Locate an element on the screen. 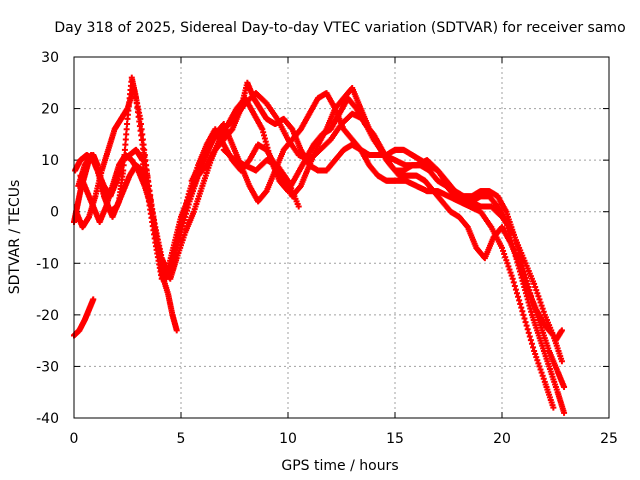 The image size is (640, 480). x-tick-label: 0 is located at coordinates (74, 439).